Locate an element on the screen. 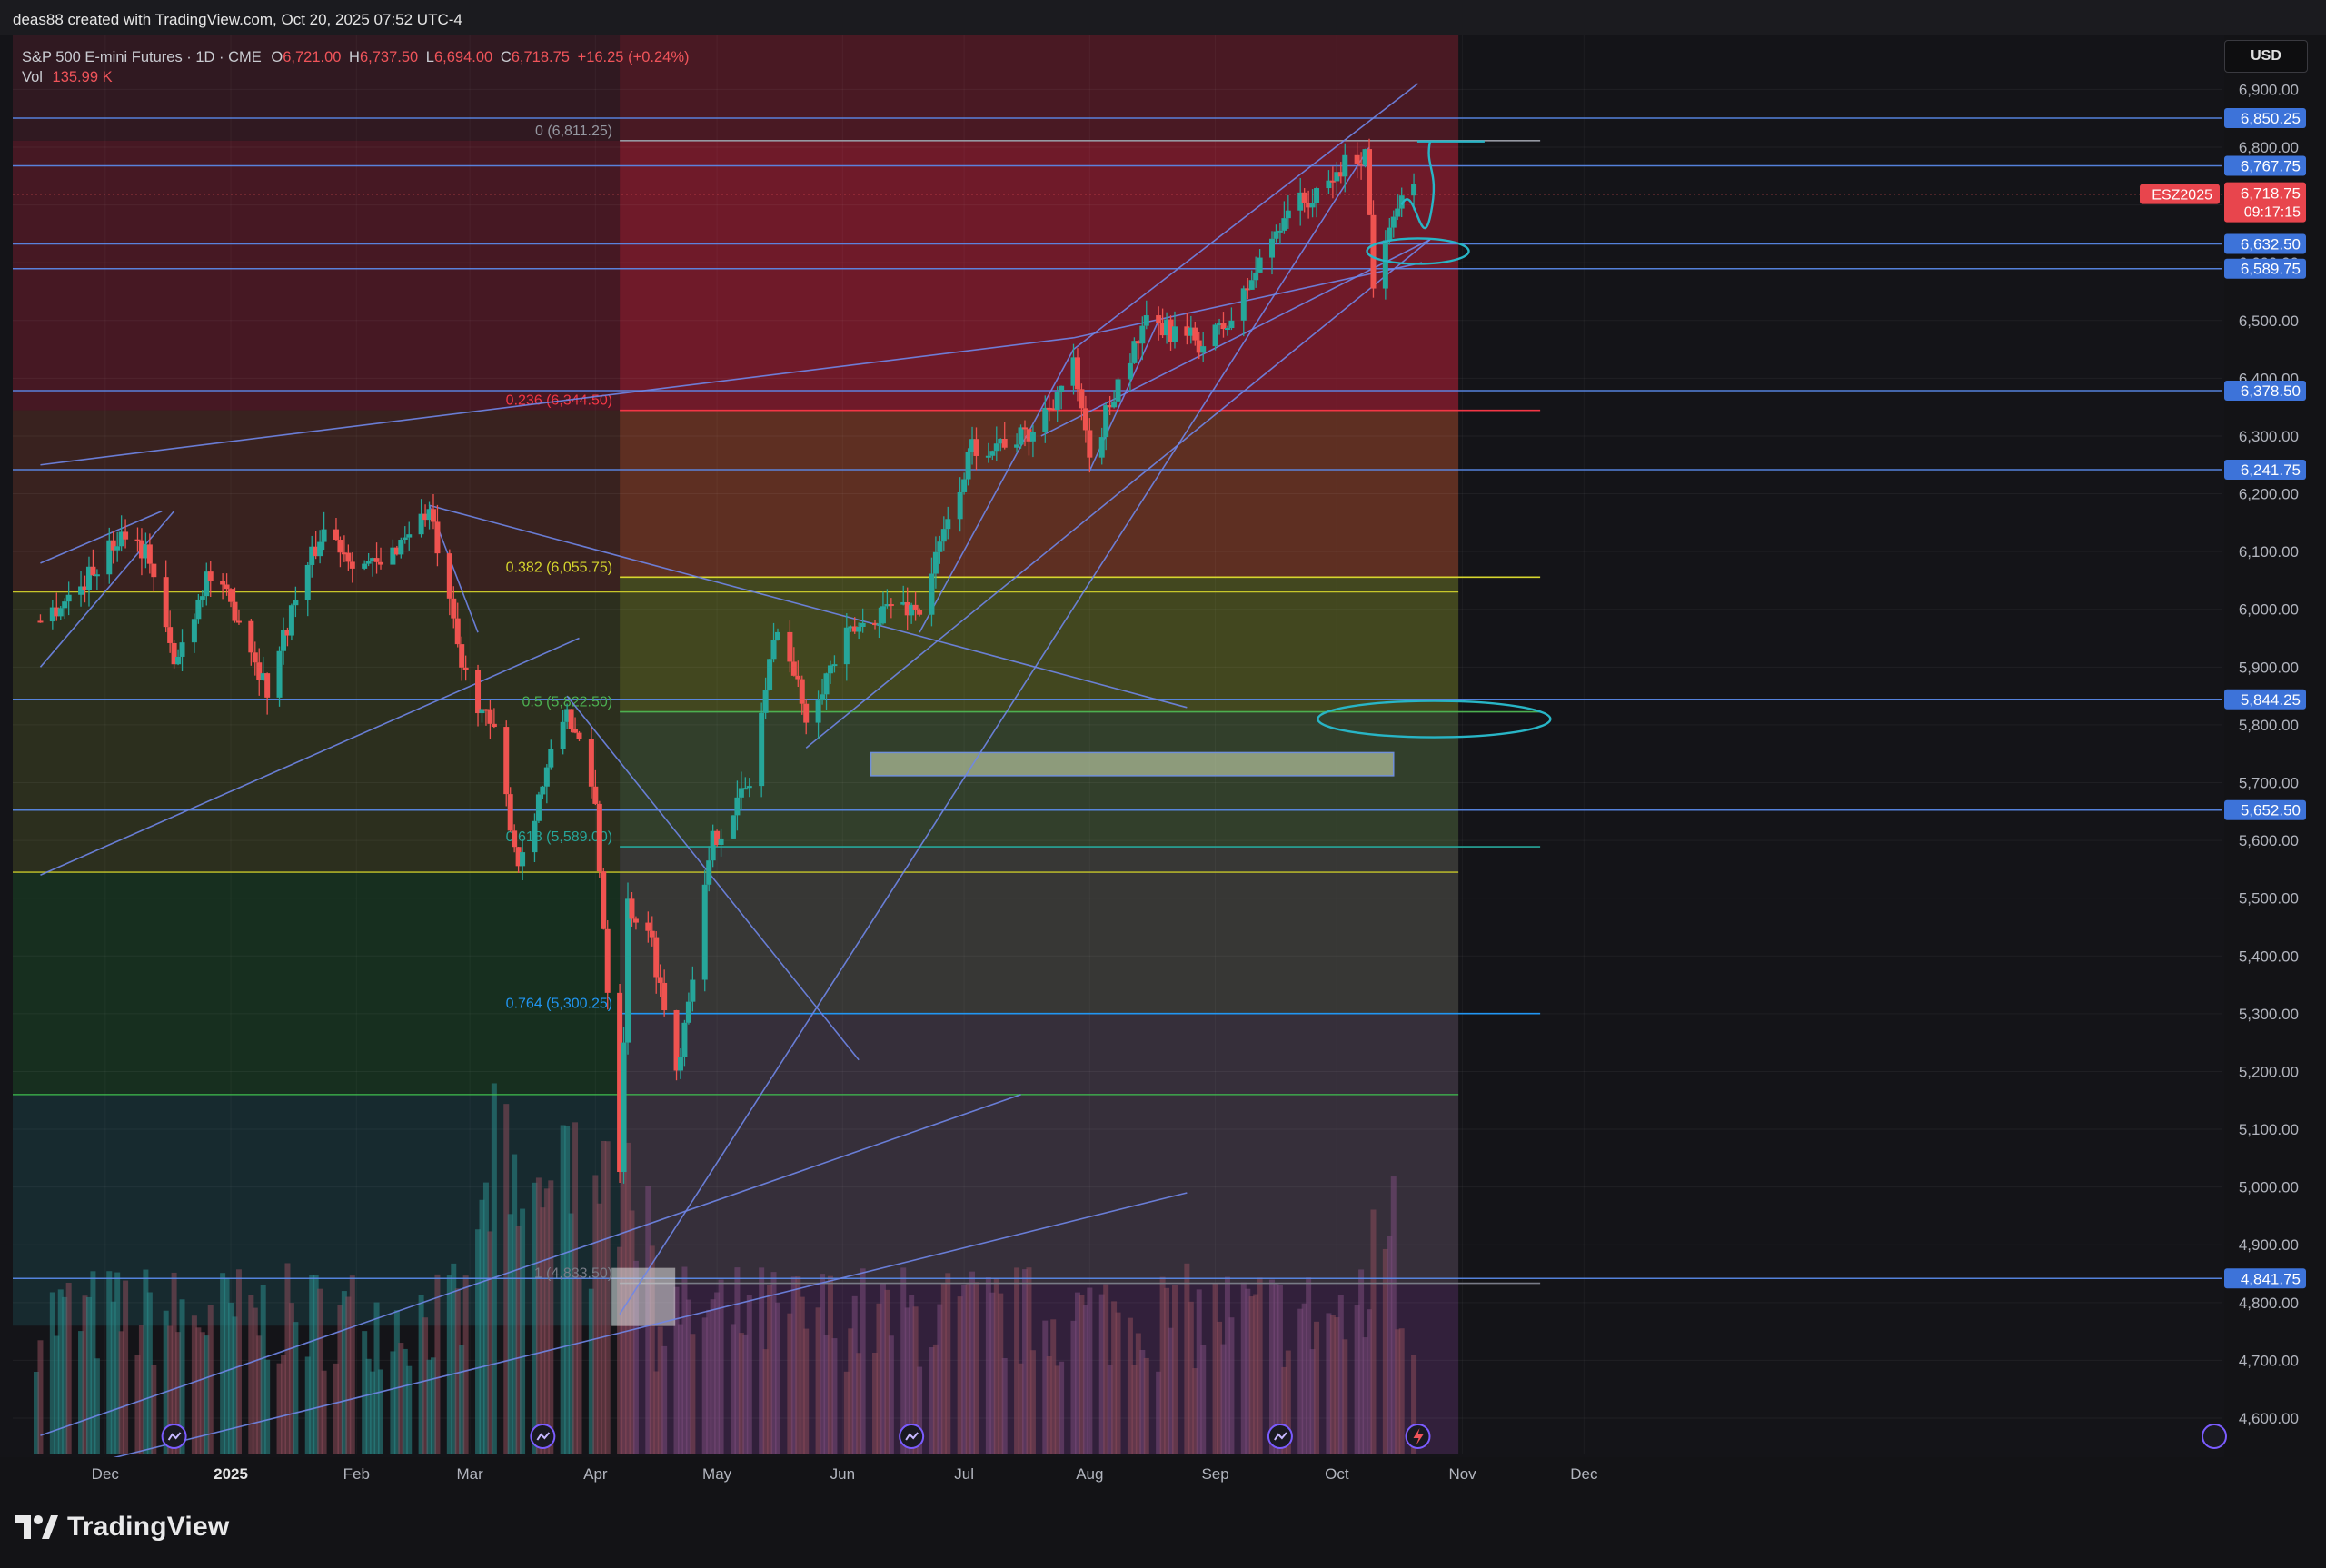  y-tick-label-15: 5,400.00 is located at coordinates (2269, 956).